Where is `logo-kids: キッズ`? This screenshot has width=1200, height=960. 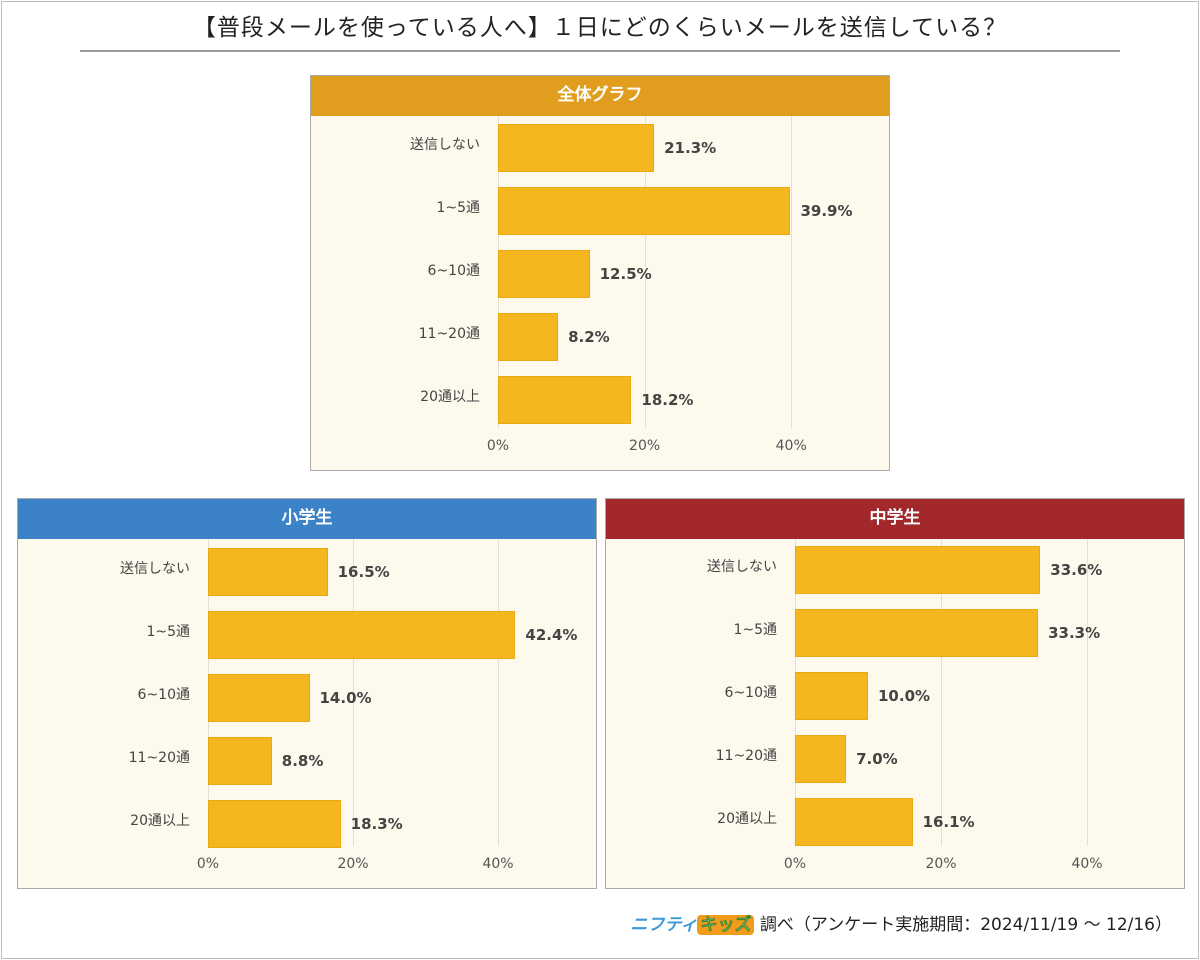
logo-kids: キッズ is located at coordinates (726, 925).